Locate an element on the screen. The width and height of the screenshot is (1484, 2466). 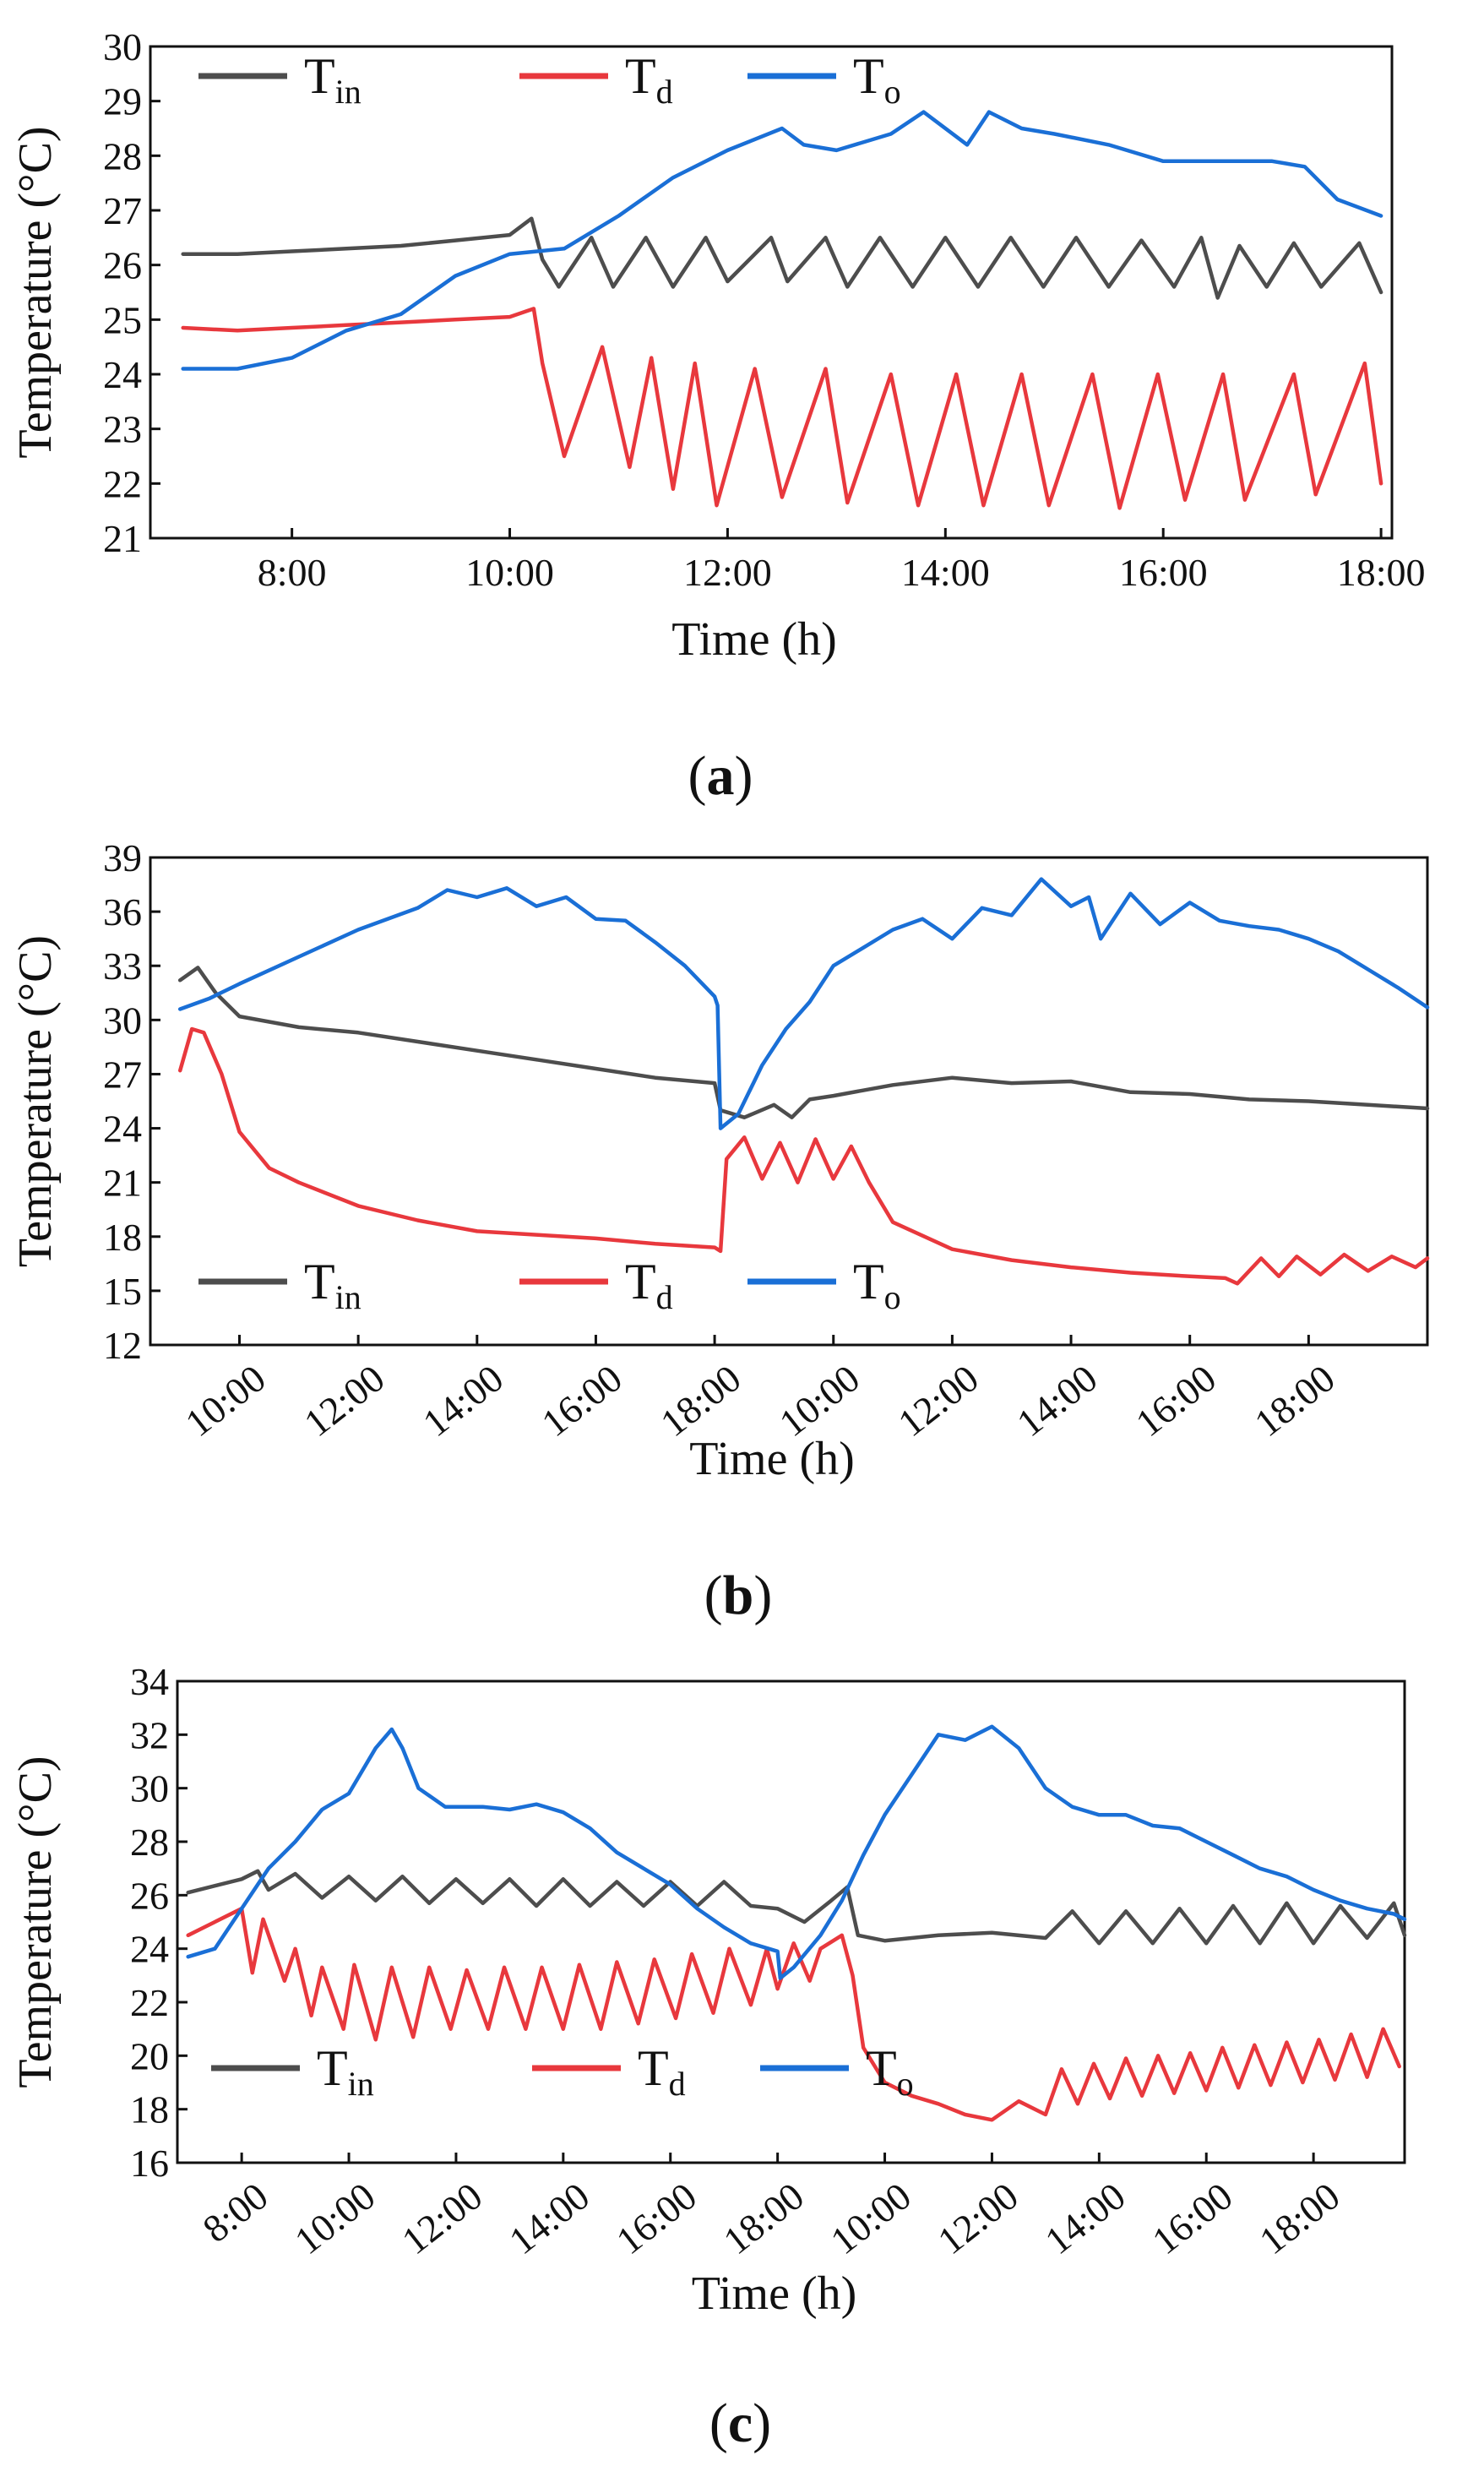
y-tick-label: 32 is located at coordinates (149, 1734).